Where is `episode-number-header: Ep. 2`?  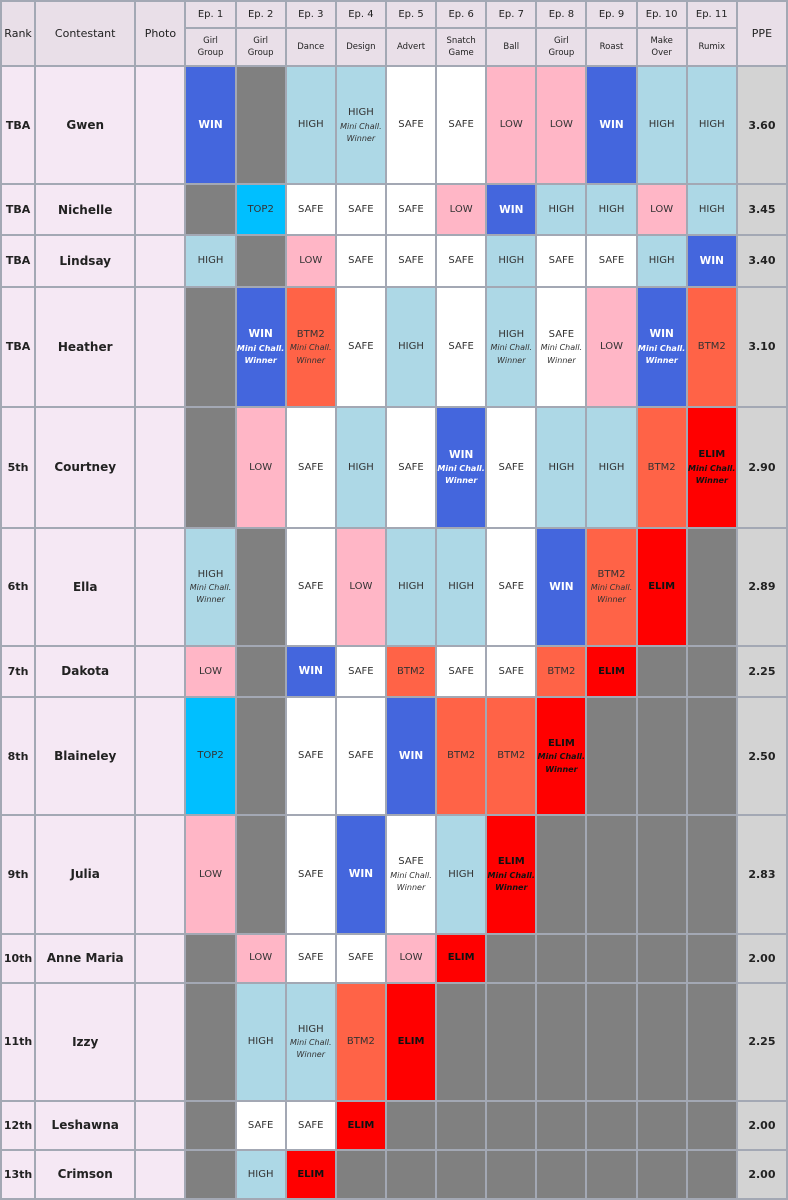
episode-number-header: Ep. 2 is located at coordinates (260, 14).